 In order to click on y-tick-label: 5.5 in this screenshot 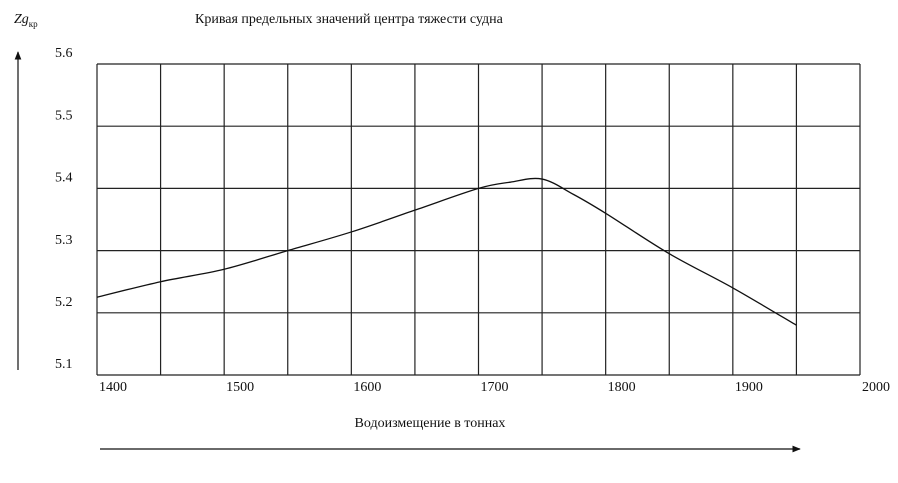, I will do `click(64, 115)`.